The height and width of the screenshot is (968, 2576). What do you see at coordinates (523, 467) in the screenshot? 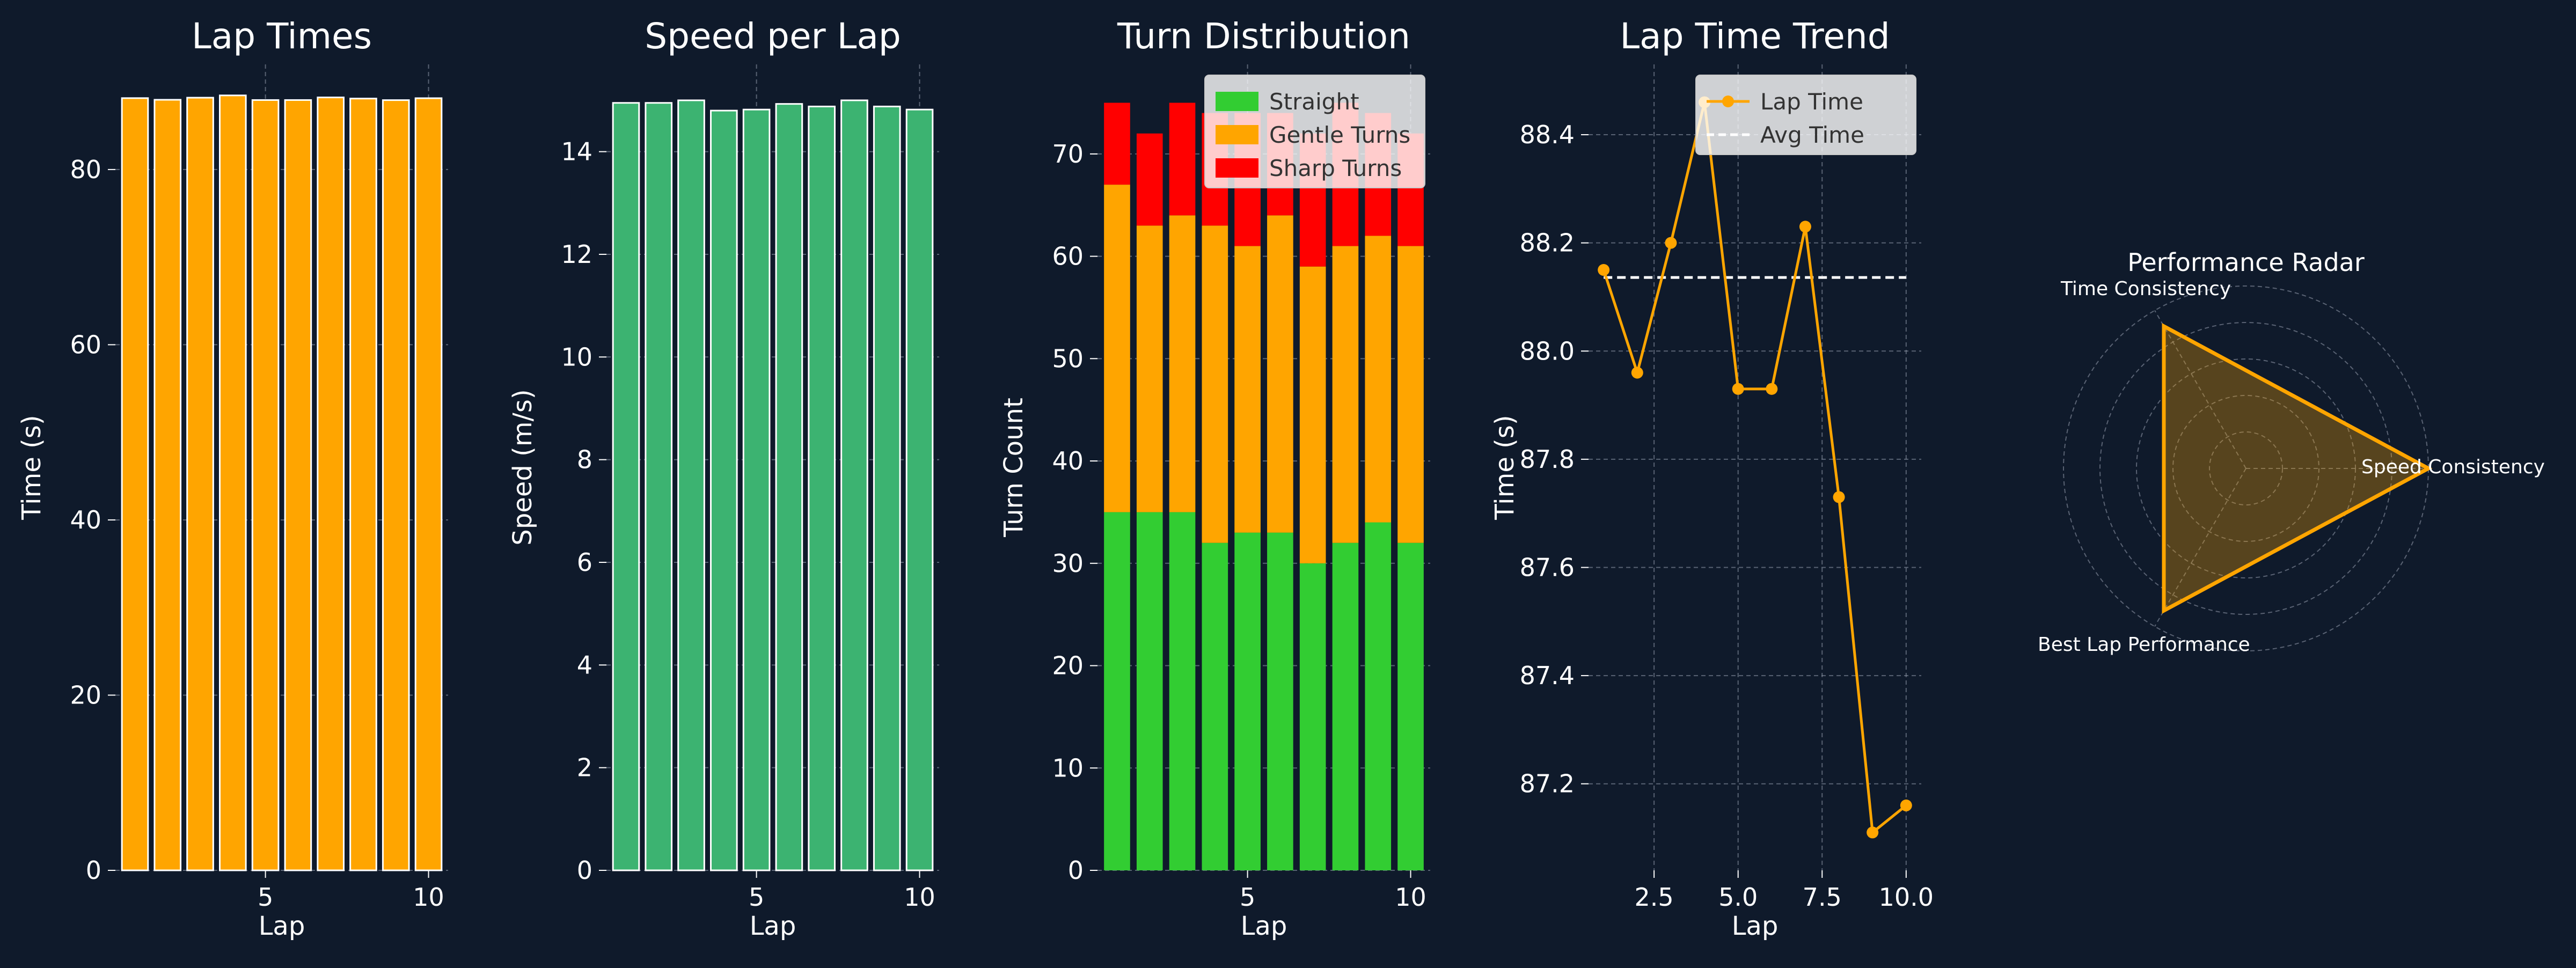
I see `y-axis-label: Speed (m/s)` at bounding box center [523, 467].